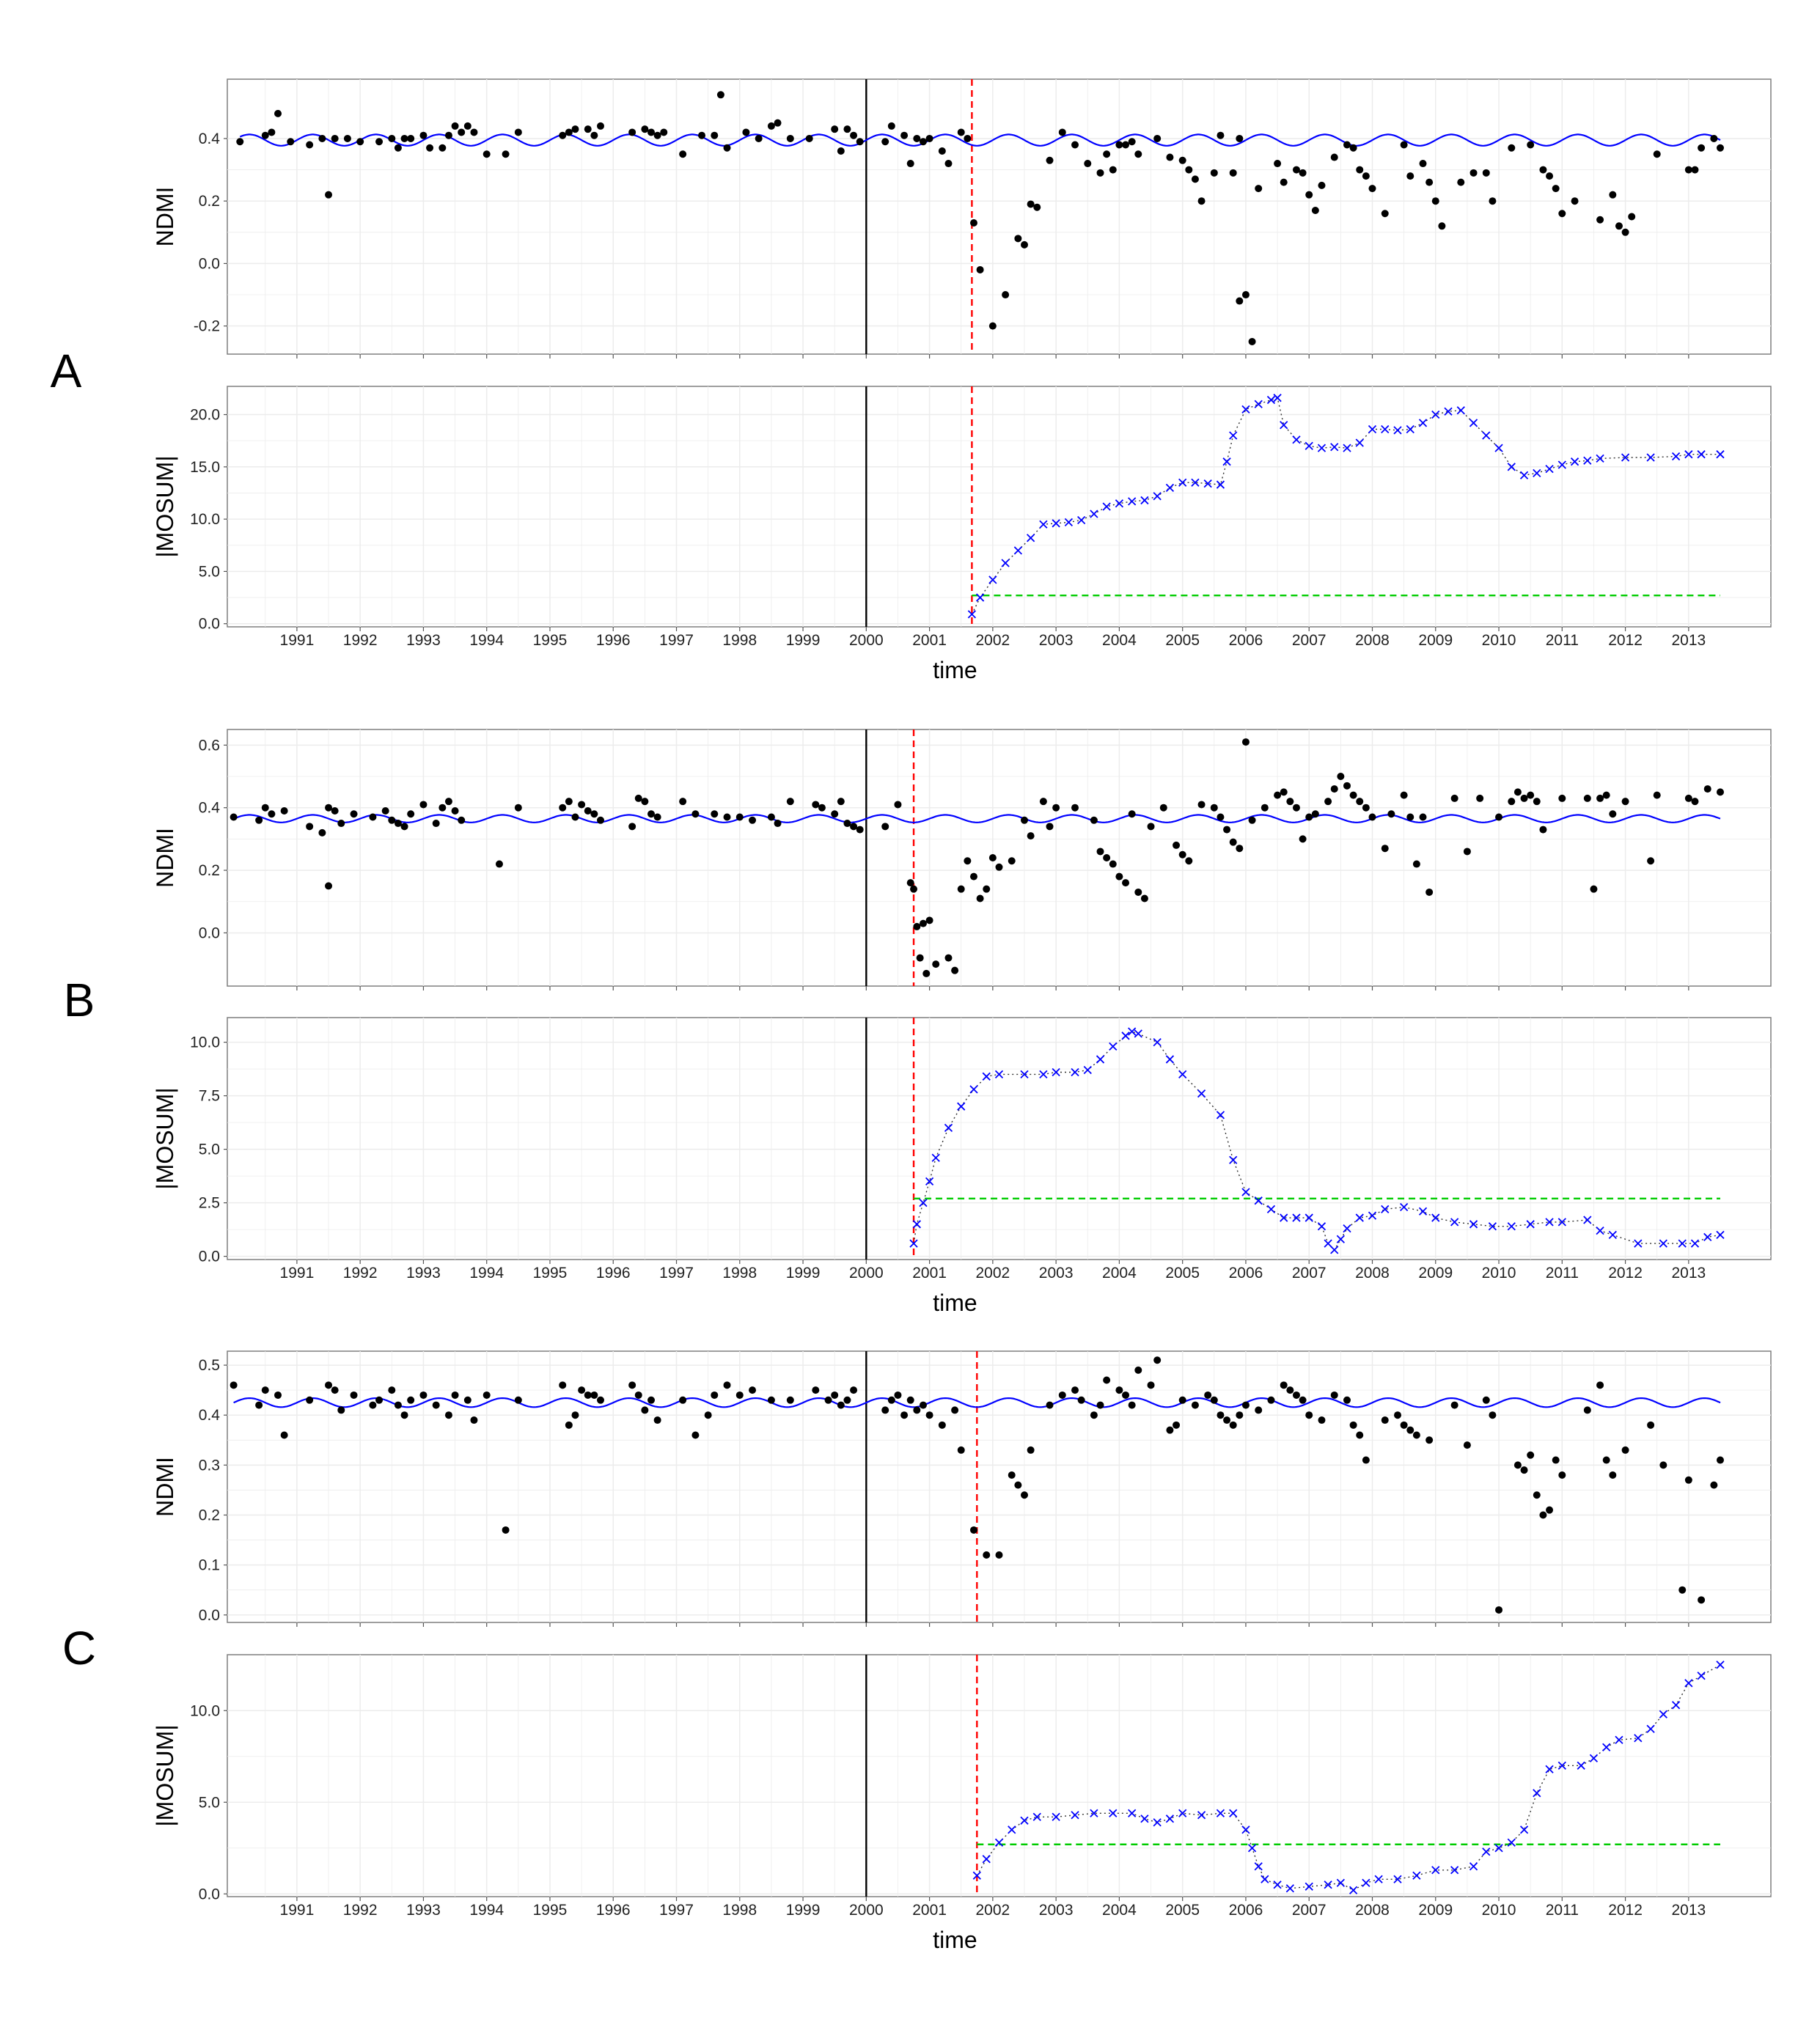  What do you see at coordinates (210, 263) in the screenshot?
I see `y-tick-label: 0.0` at bounding box center [210, 263].